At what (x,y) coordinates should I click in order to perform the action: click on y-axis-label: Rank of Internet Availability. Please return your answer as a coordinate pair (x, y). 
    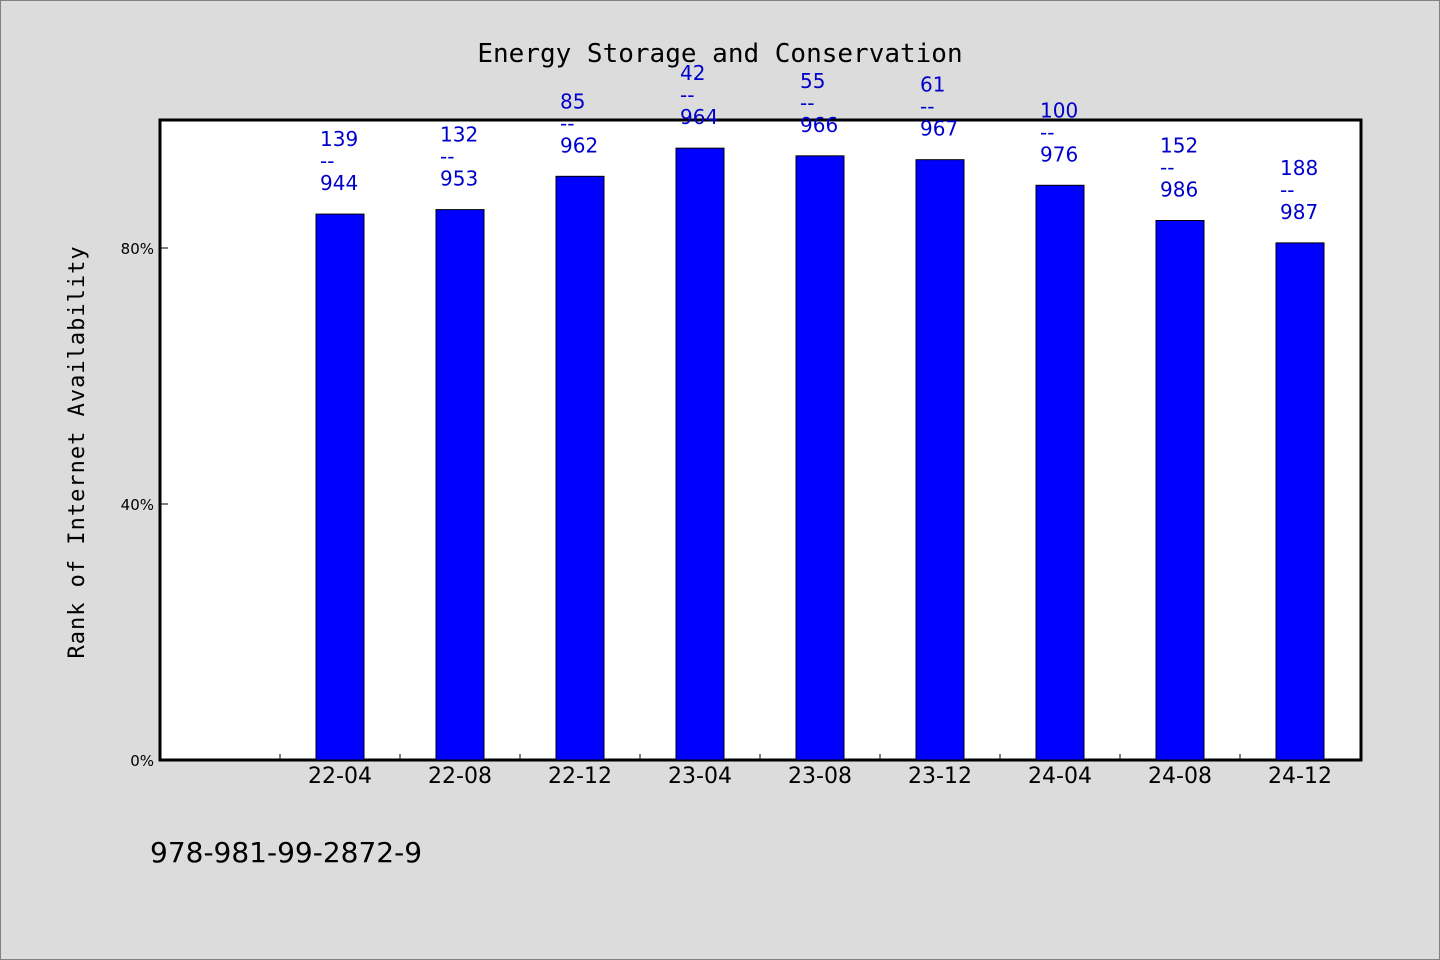
    Looking at the image, I should click on (77, 451).